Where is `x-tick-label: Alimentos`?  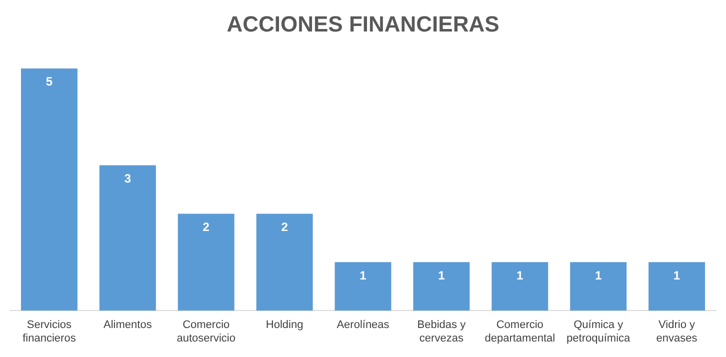 x-tick-label: Alimentos is located at coordinates (128, 325).